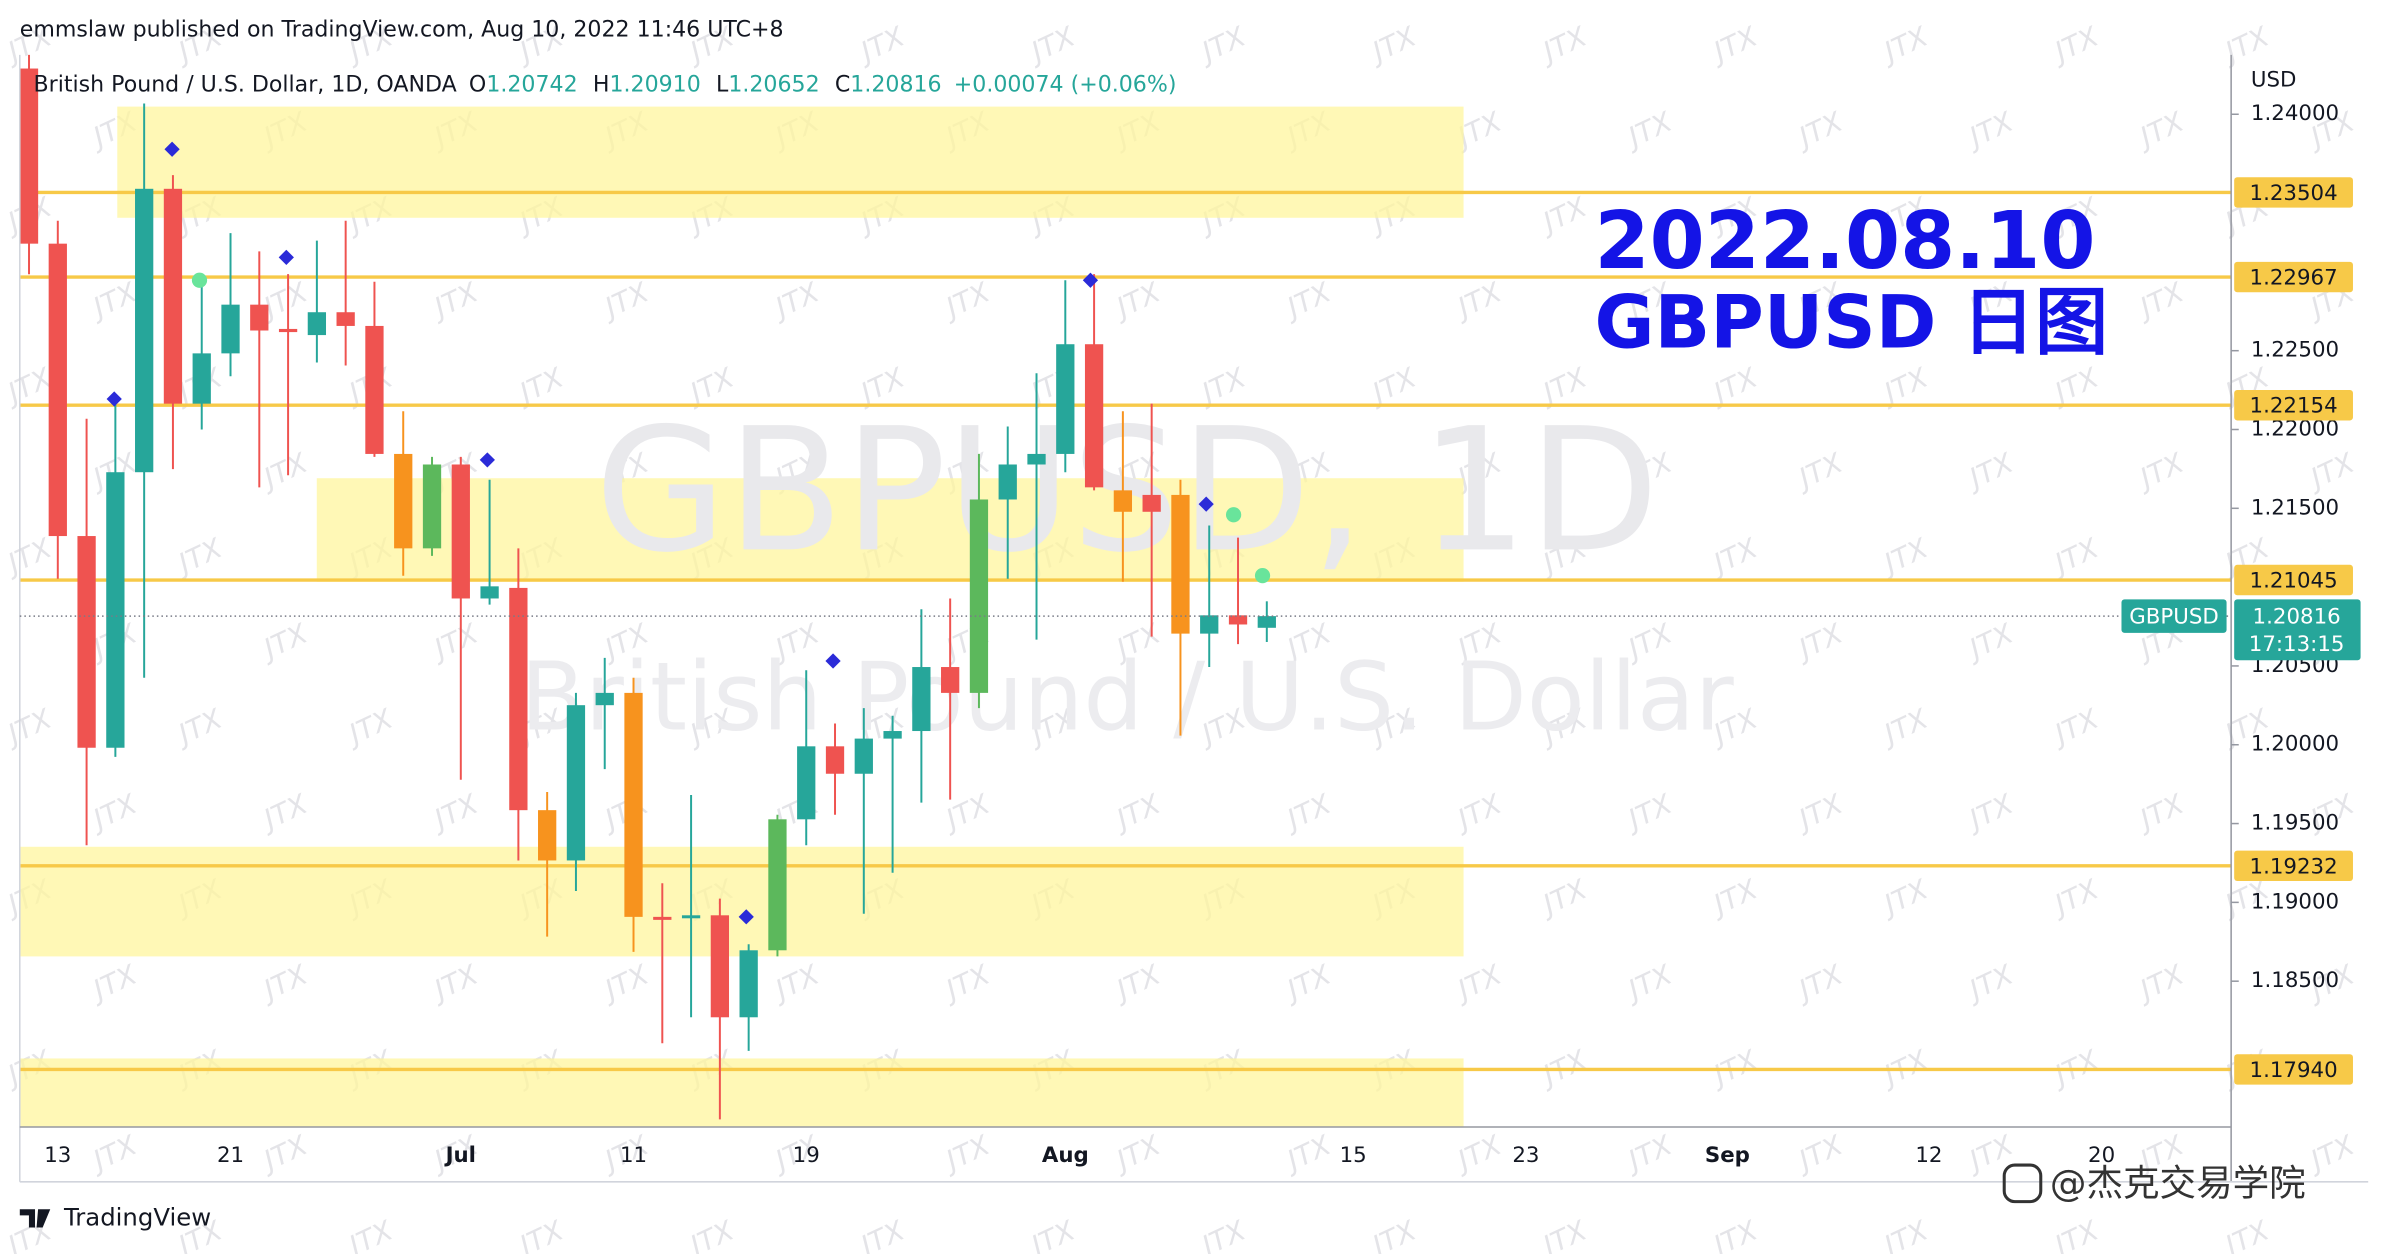  Describe the element at coordinates (2274, 80) in the screenshot. I see `currency-label: USD` at that location.